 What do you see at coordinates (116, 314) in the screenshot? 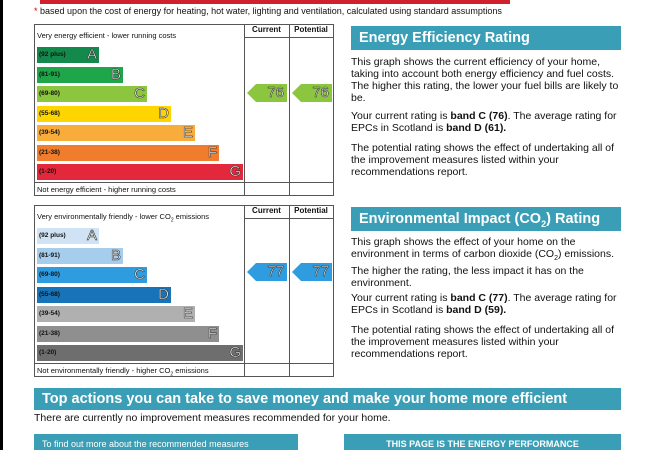
I see `rating-band-e: (39-54) E` at bounding box center [116, 314].